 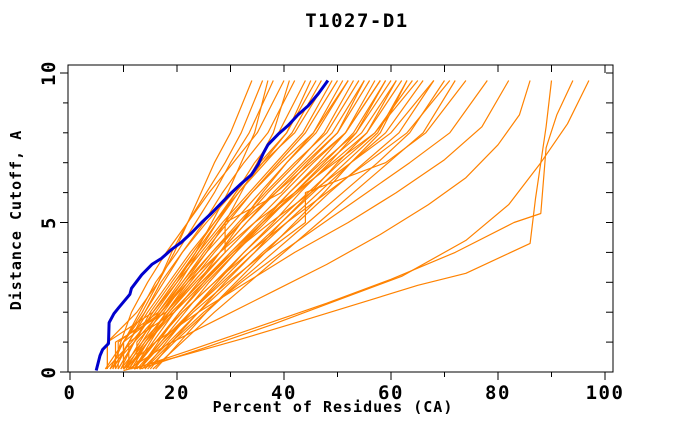 I want to click on y-tick-label: 10, so click(x=49, y=73).